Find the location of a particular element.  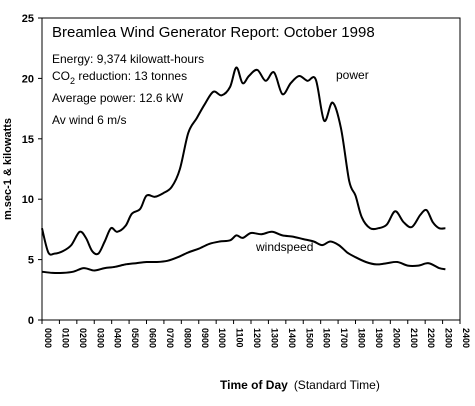

x-tick-label: 1100 is located at coordinates (240, 338).